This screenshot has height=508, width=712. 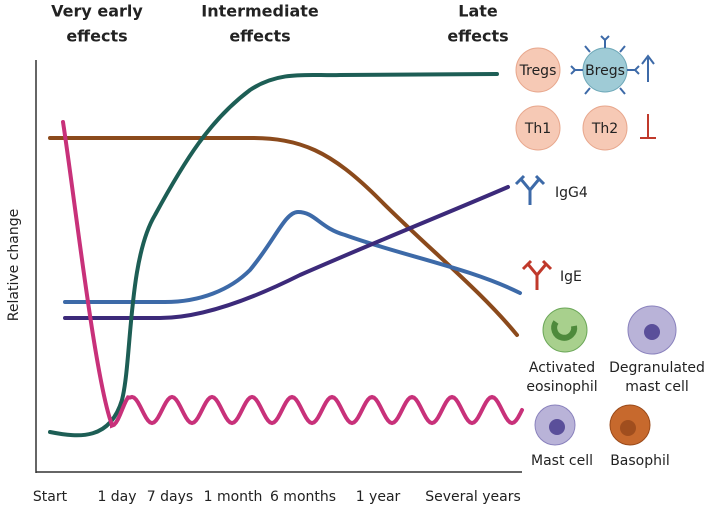 What do you see at coordinates (537, 129) in the screenshot?
I see `cell-label: Th1` at bounding box center [537, 129].